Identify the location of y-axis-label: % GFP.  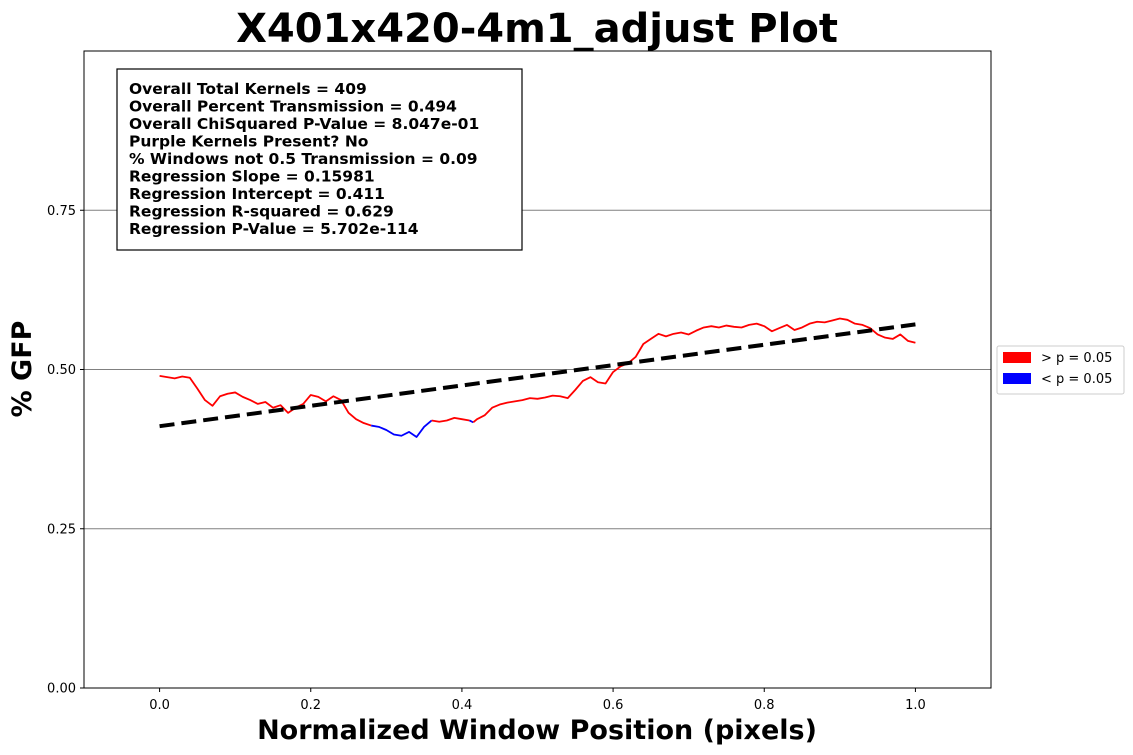
(22, 369).